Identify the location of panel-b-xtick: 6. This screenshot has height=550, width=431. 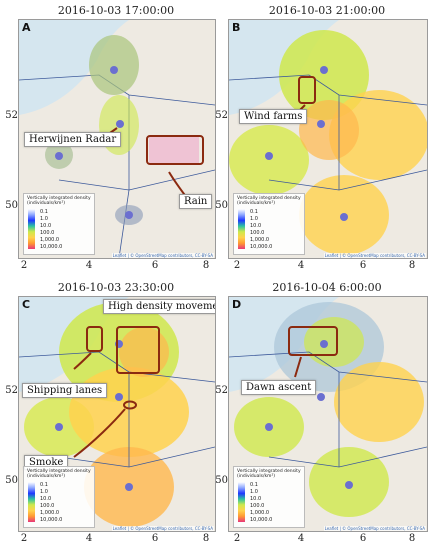
(363, 265).